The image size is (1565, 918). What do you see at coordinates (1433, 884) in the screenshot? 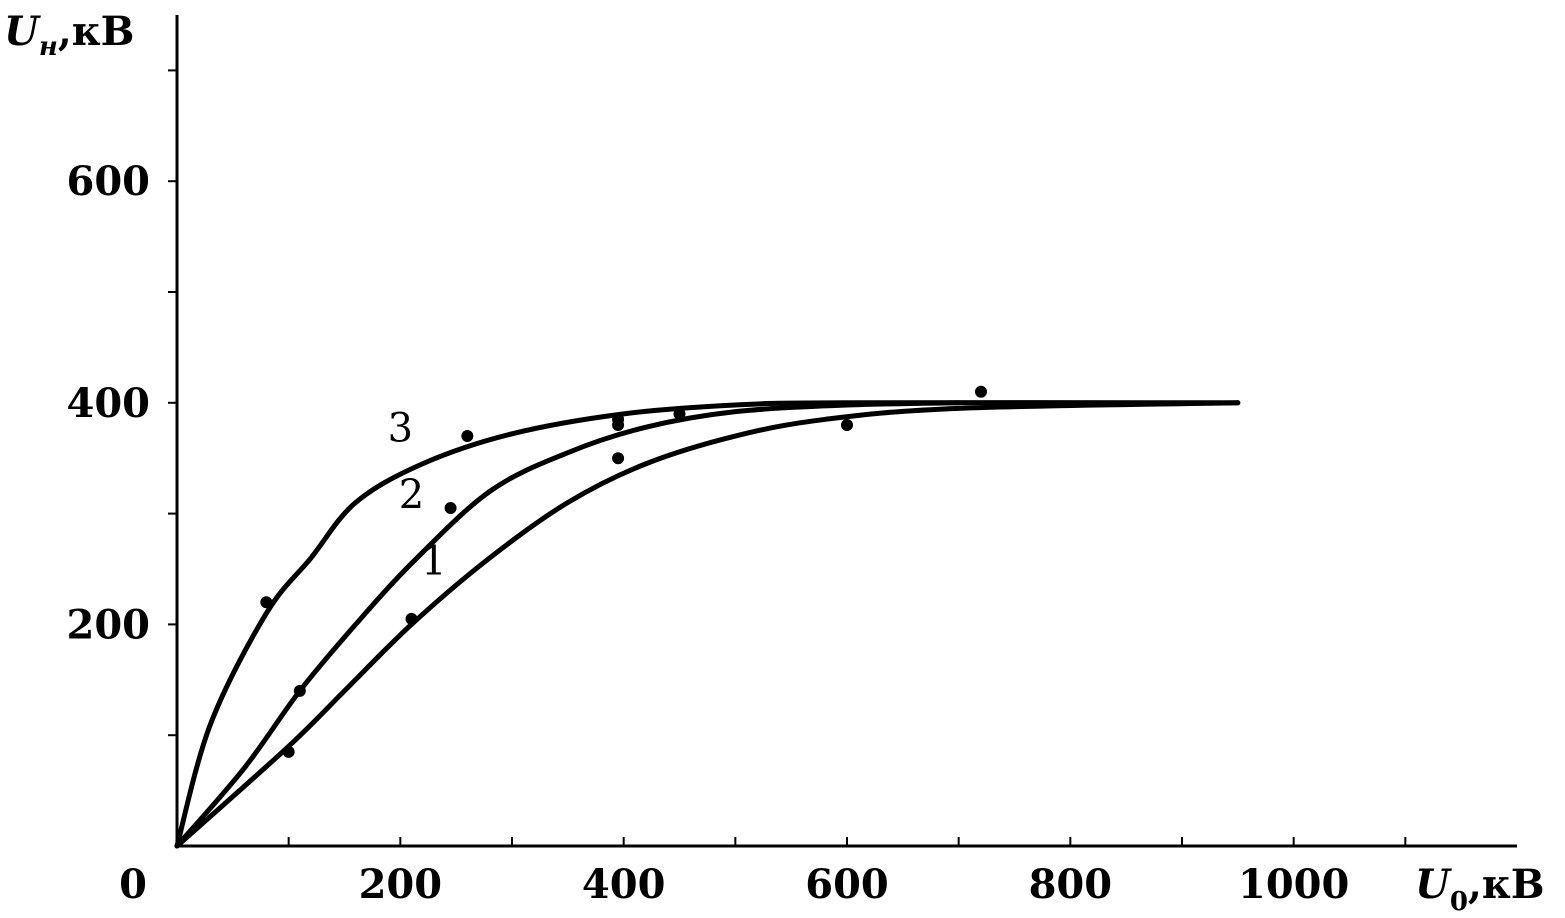
I see `x-axis-symbol: U` at bounding box center [1433, 884].